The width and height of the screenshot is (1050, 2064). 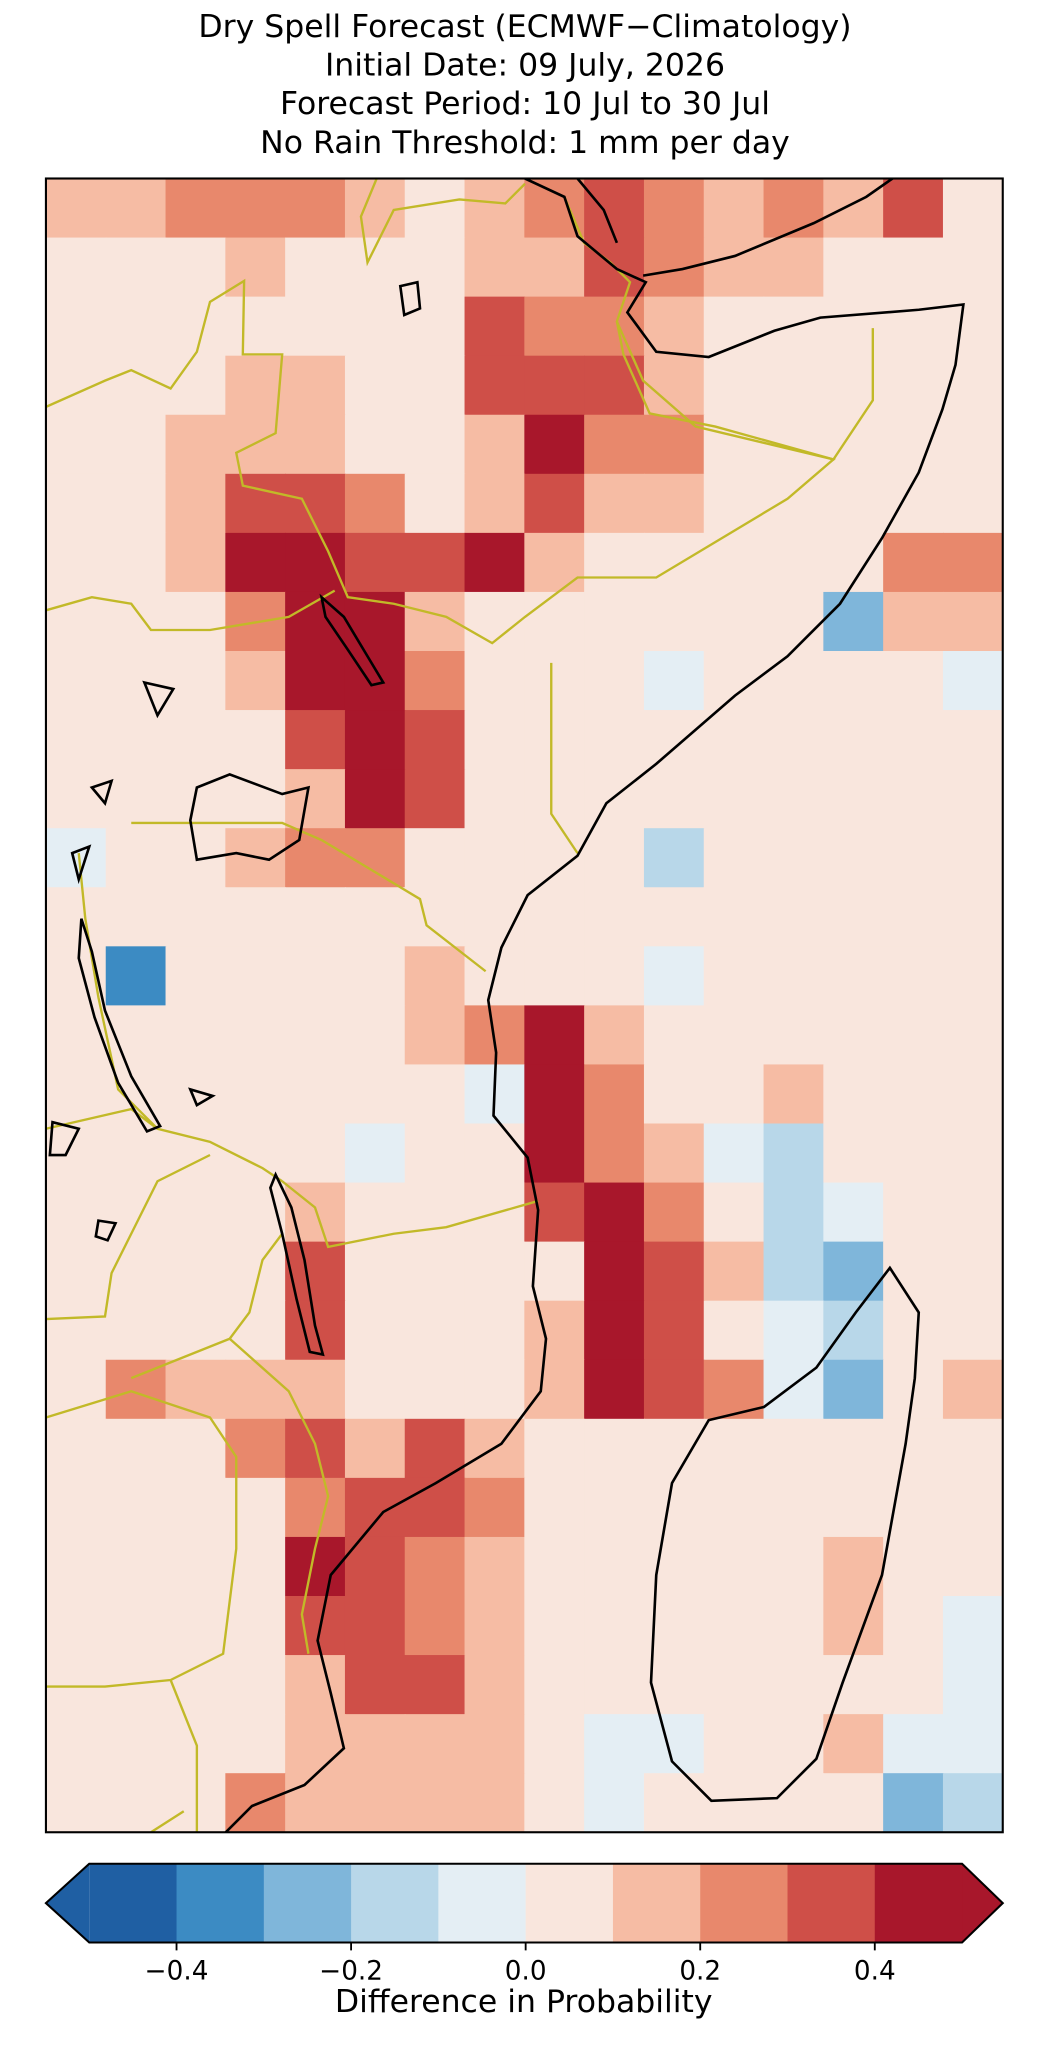 What do you see at coordinates (524, 1903) in the screenshot?
I see `colorbar-outline` at bounding box center [524, 1903].